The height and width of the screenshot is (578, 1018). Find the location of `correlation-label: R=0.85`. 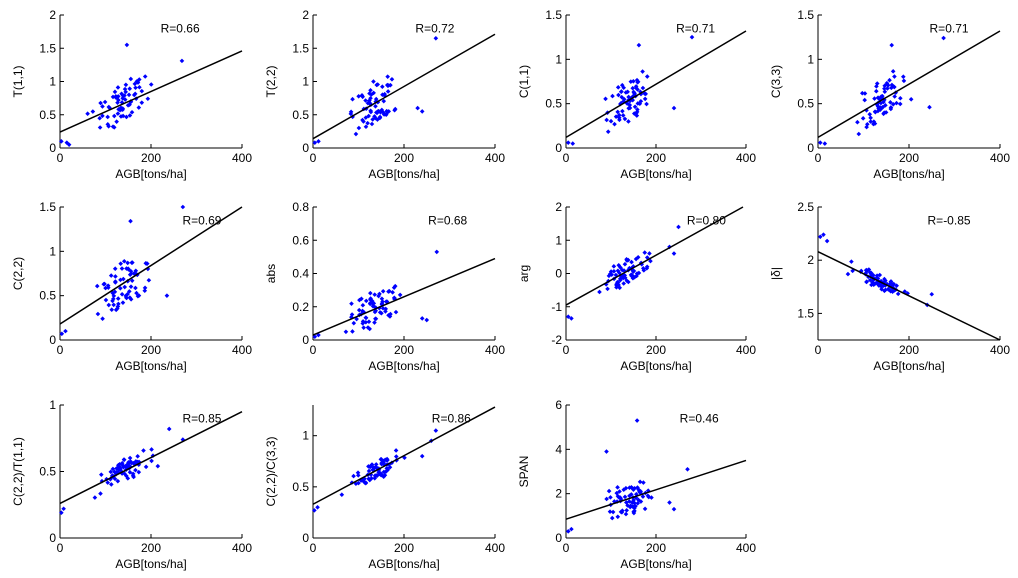

correlation-label: R=0.85 is located at coordinates (201, 418).